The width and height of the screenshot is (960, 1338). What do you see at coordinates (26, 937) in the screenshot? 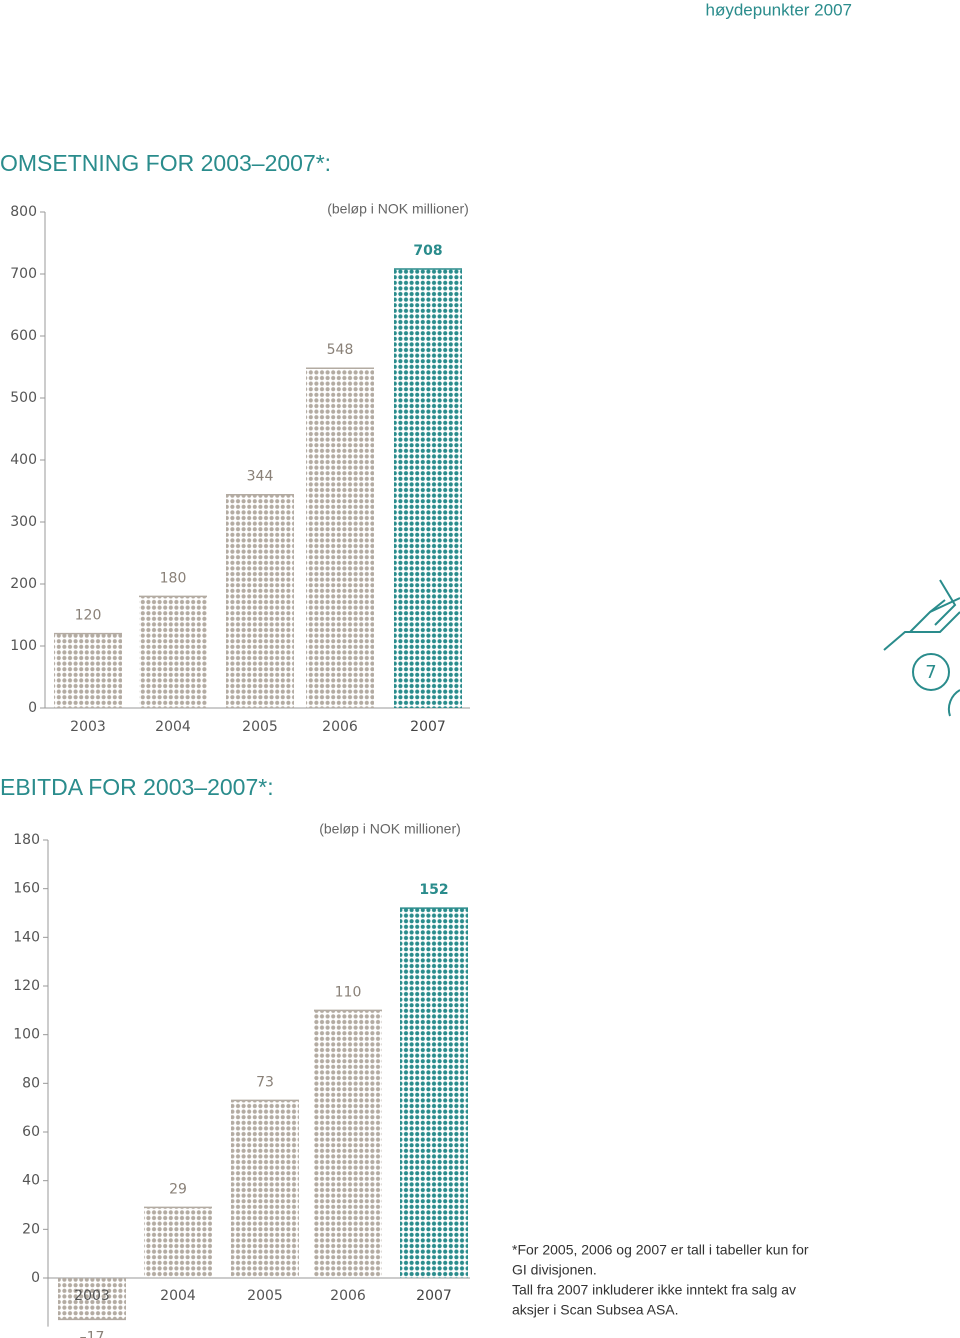
I see `y-tick-label: 140` at bounding box center [26, 937].